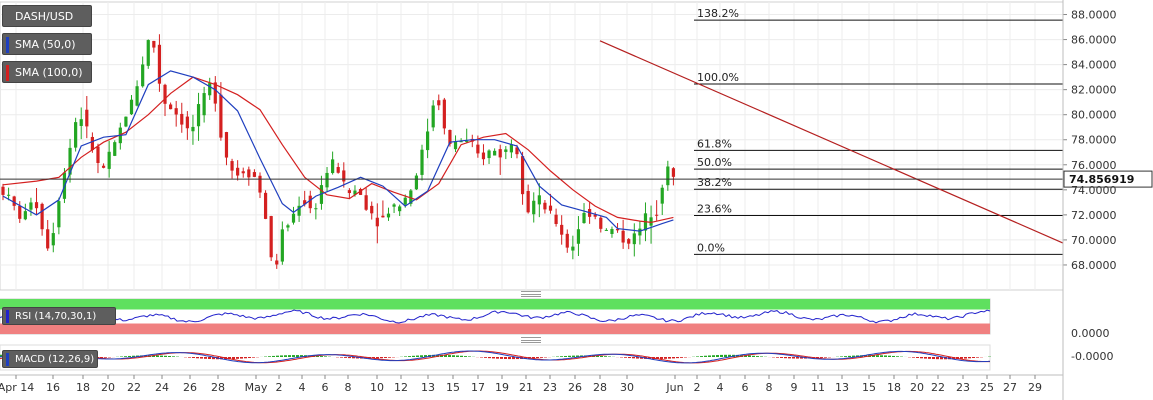 This screenshot has height=400, width=1153. Describe the element at coordinates (495, 357) in the screenshot. I see `macd-line` at that location.